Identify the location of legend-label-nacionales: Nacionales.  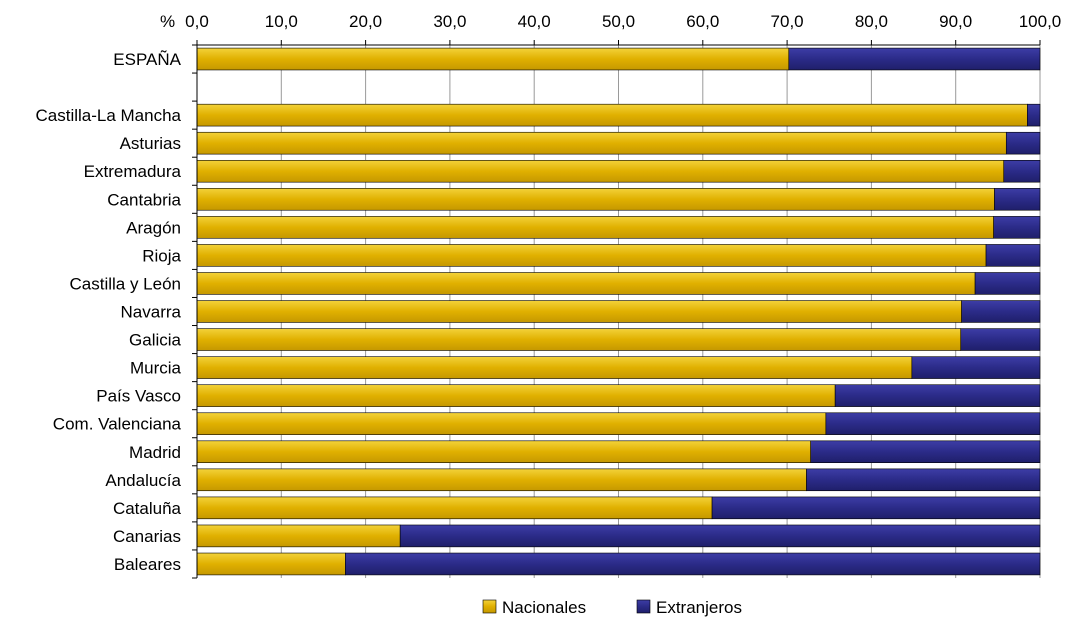
(544, 607).